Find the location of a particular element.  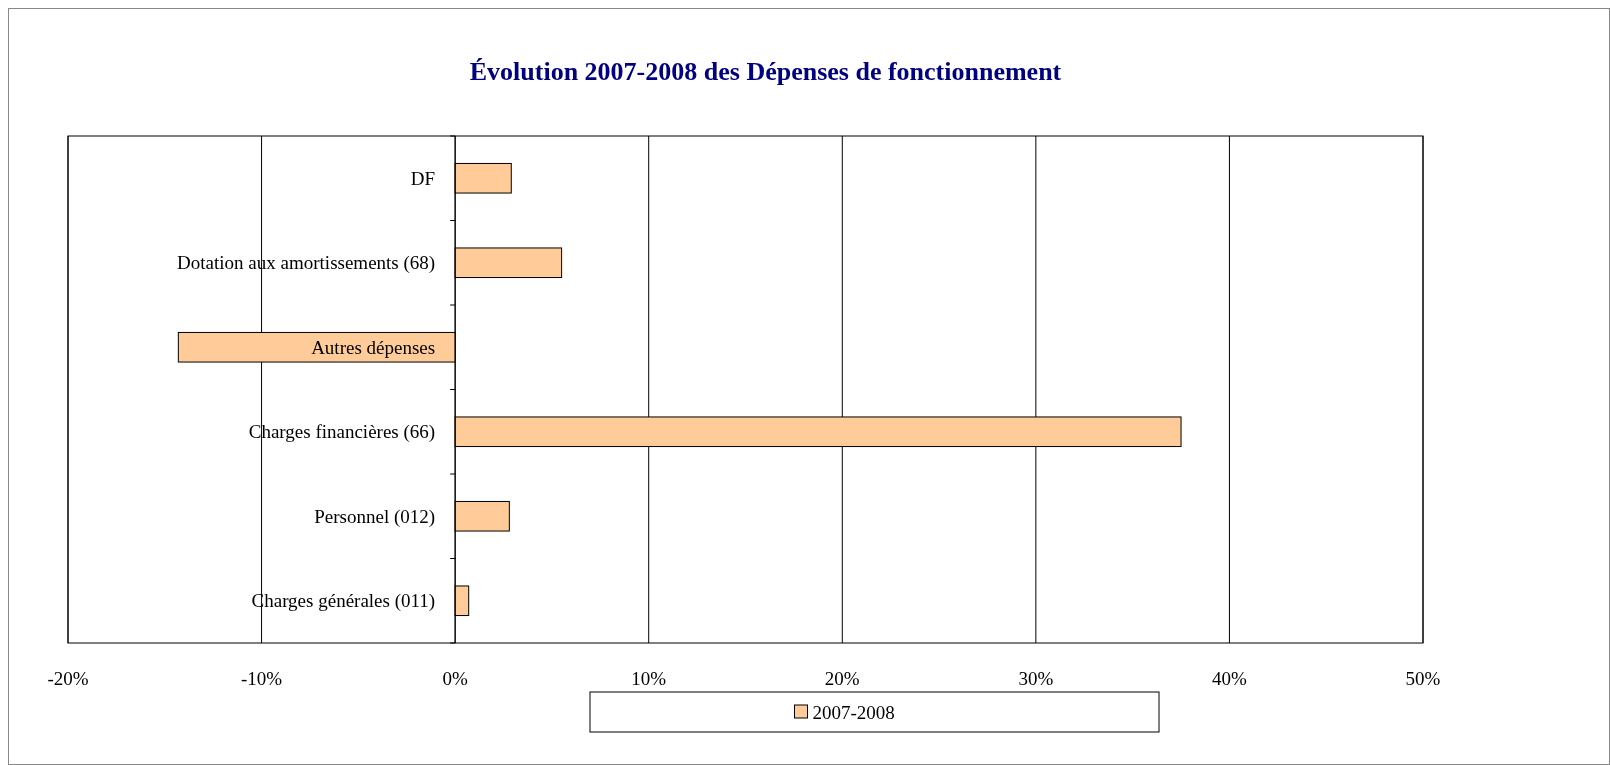

x-tick-label: 30% is located at coordinates (1036, 678).